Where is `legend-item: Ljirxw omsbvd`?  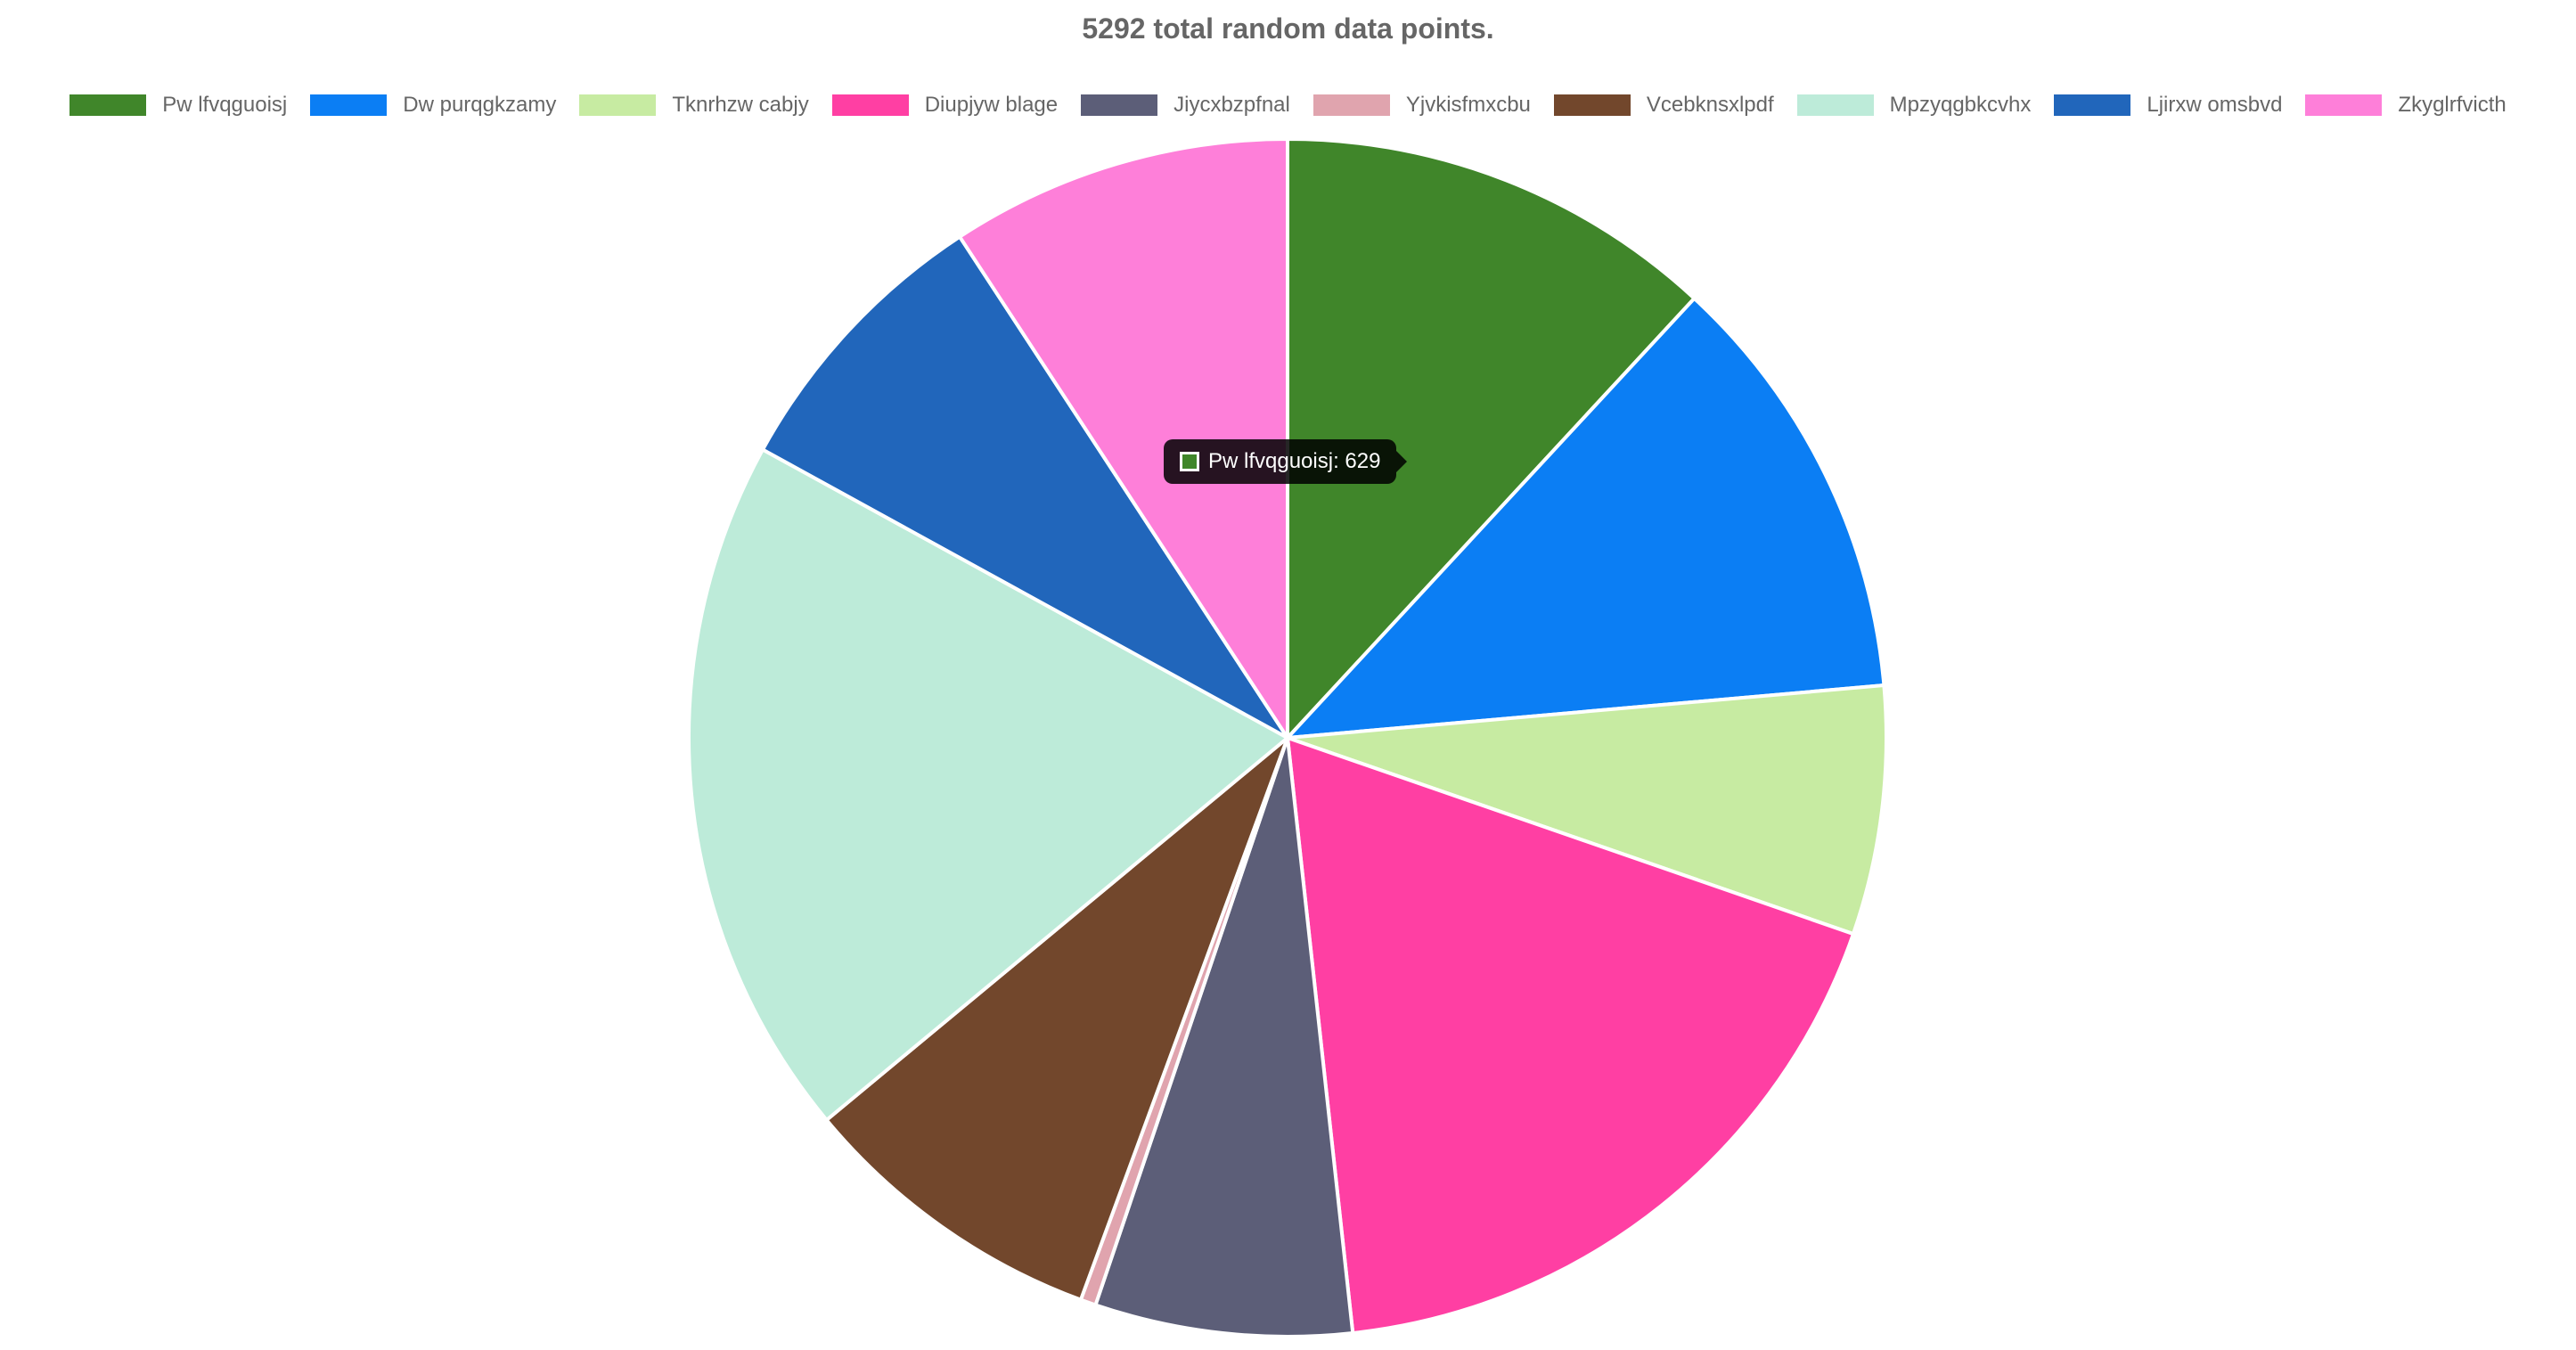
legend-item: Ljirxw omsbvd is located at coordinates (2168, 105).